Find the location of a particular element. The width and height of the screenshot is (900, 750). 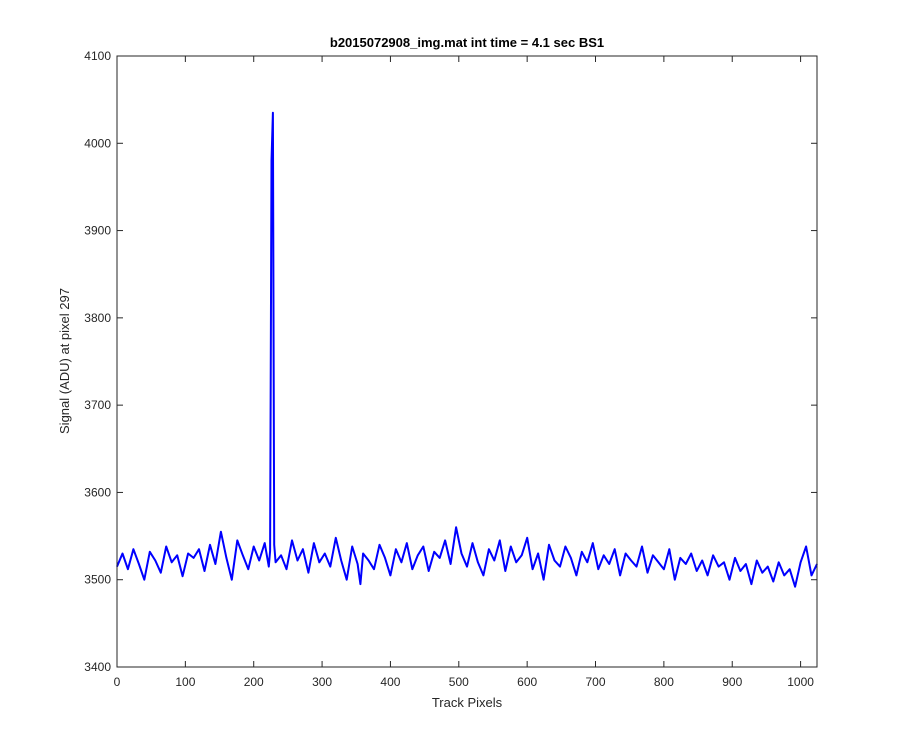

x-tick-label: 500 is located at coordinates (459, 682).